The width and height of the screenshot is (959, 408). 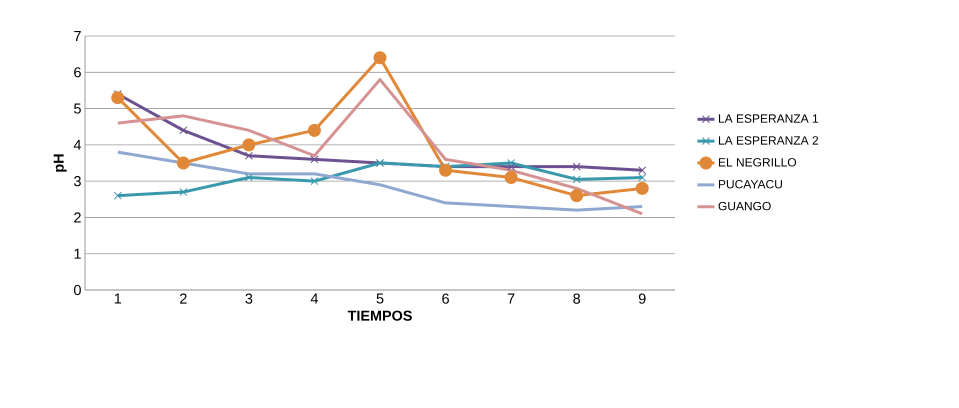 What do you see at coordinates (77, 72) in the screenshot?
I see `y-tick-label: 6` at bounding box center [77, 72].